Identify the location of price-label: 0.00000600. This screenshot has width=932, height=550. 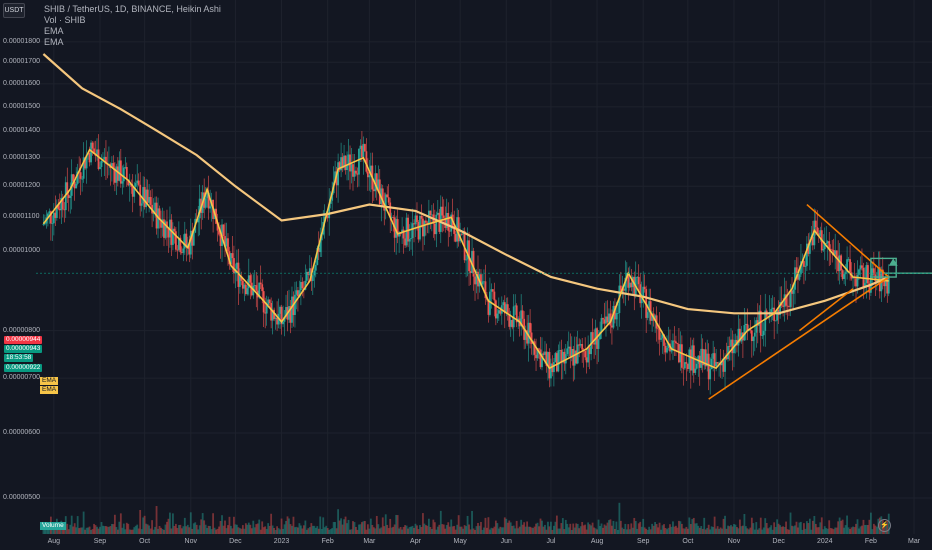
(21, 433).